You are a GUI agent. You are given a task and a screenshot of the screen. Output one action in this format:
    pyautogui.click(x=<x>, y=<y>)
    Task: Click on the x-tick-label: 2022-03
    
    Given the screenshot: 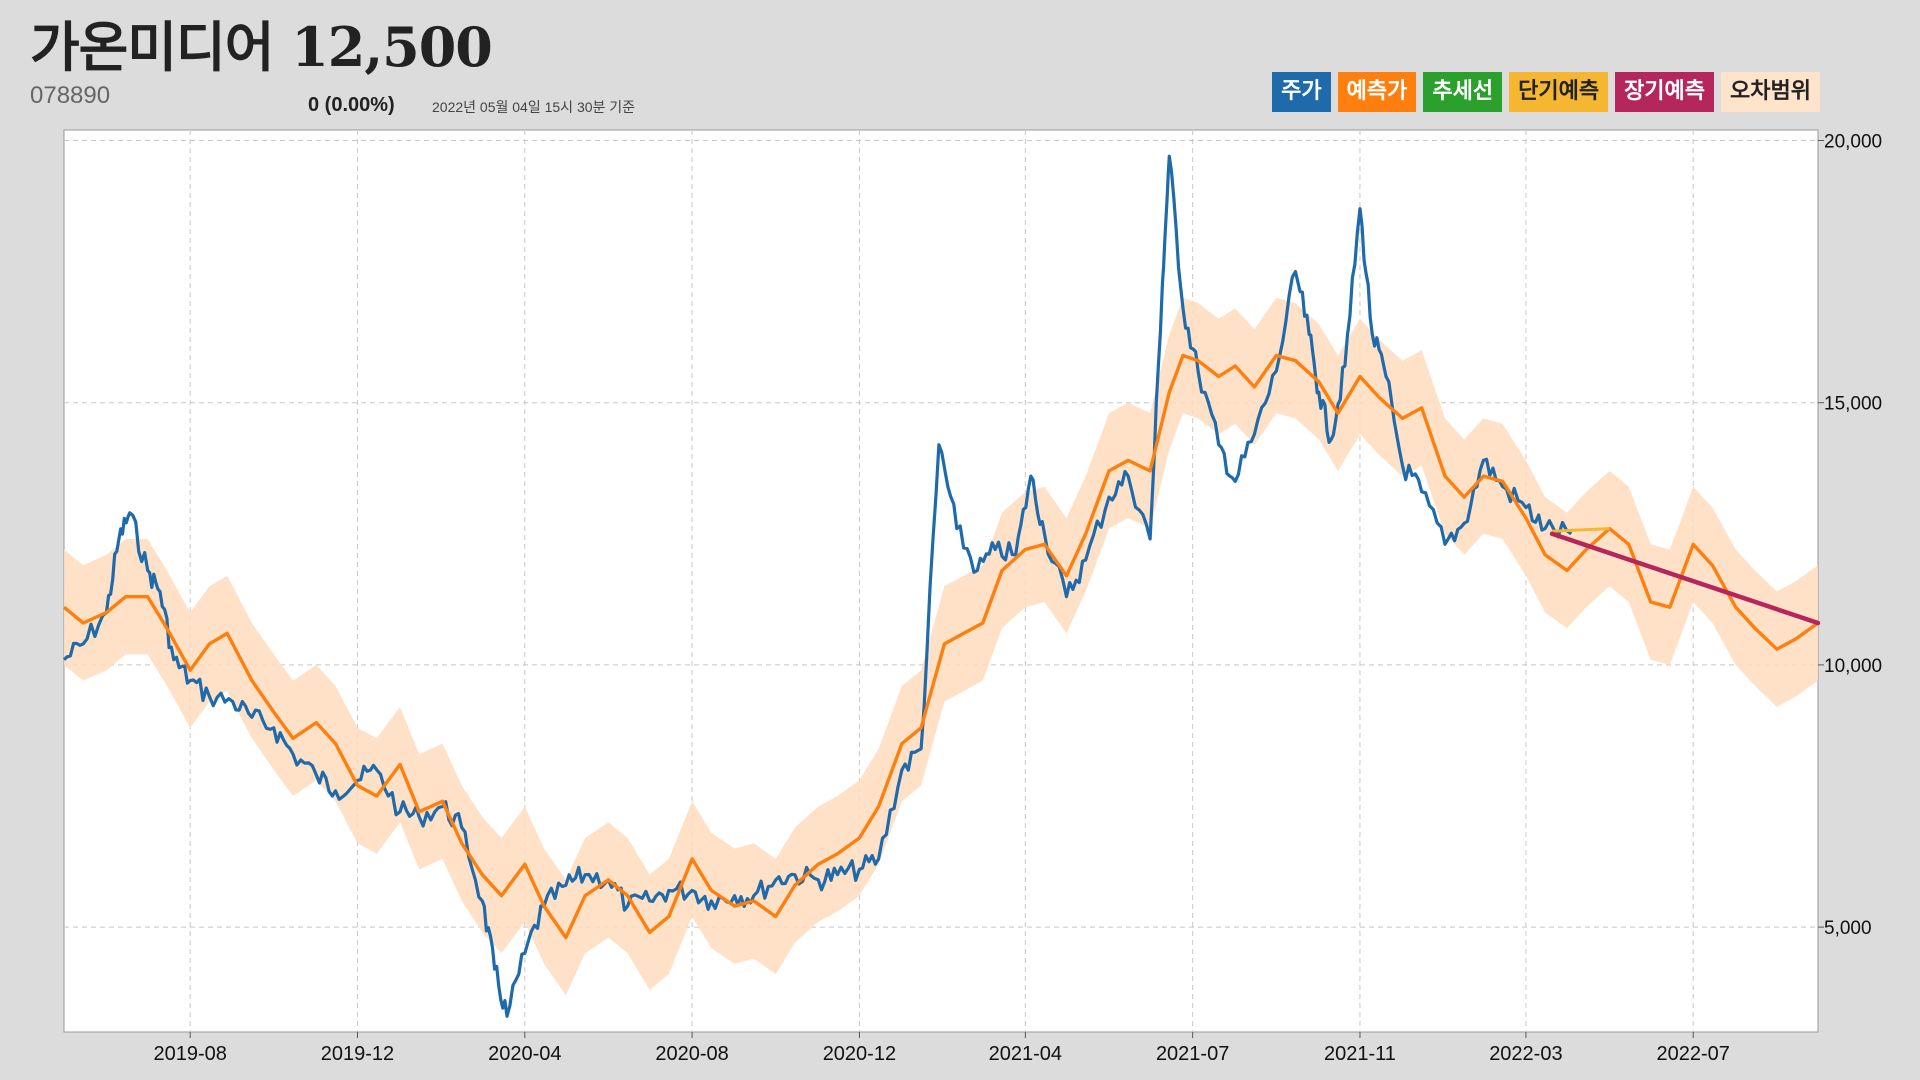 What is the action you would take?
    pyautogui.click(x=1525, y=1054)
    